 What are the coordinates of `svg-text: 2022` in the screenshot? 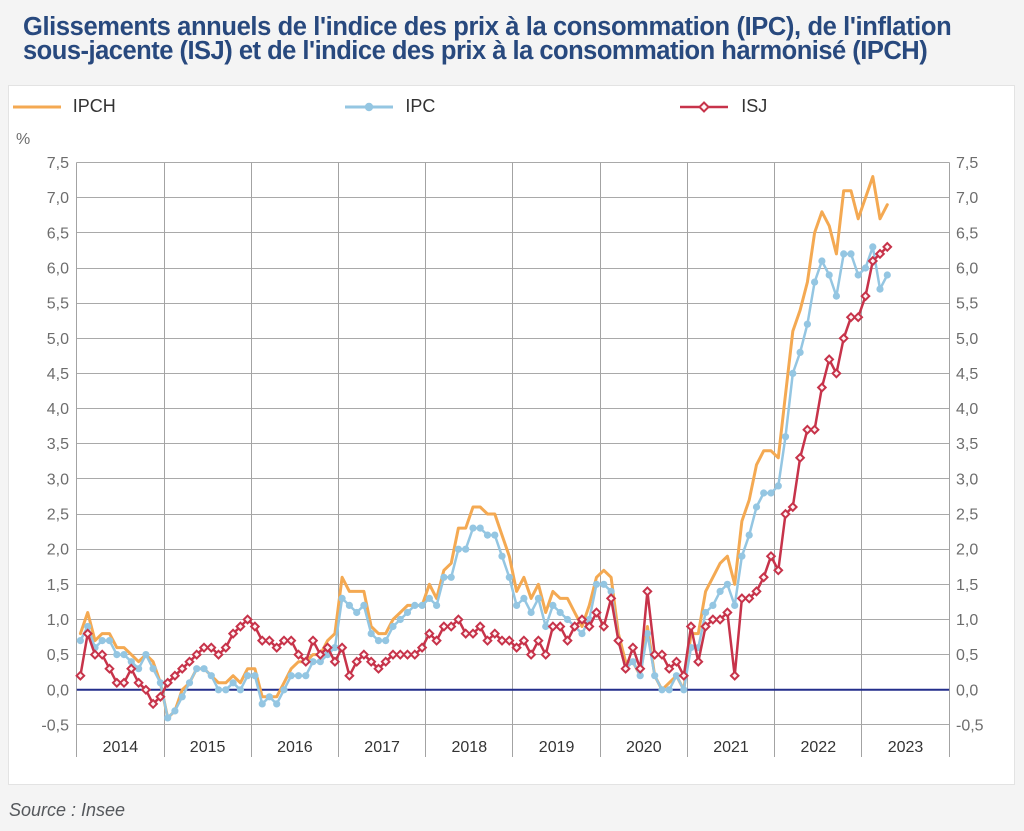 It's located at (819, 747).